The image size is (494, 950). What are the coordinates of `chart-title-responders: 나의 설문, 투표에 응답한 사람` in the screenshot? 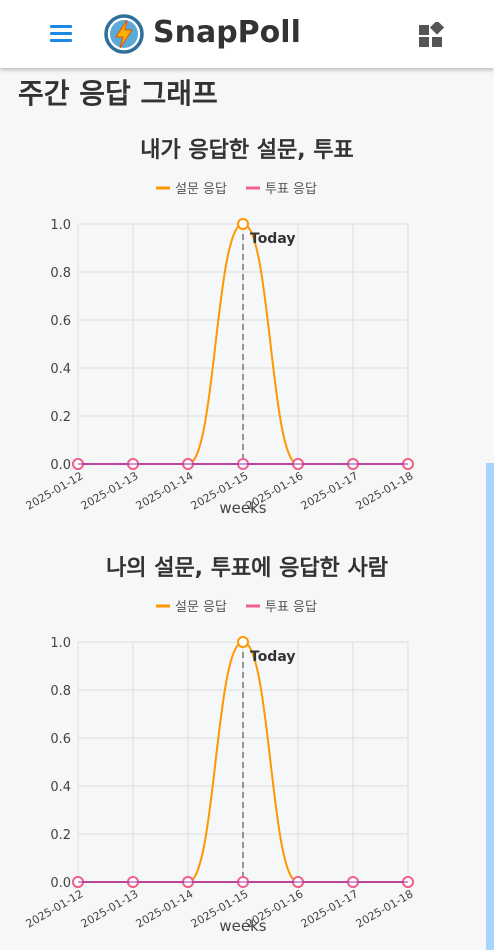 It's located at (247, 568).